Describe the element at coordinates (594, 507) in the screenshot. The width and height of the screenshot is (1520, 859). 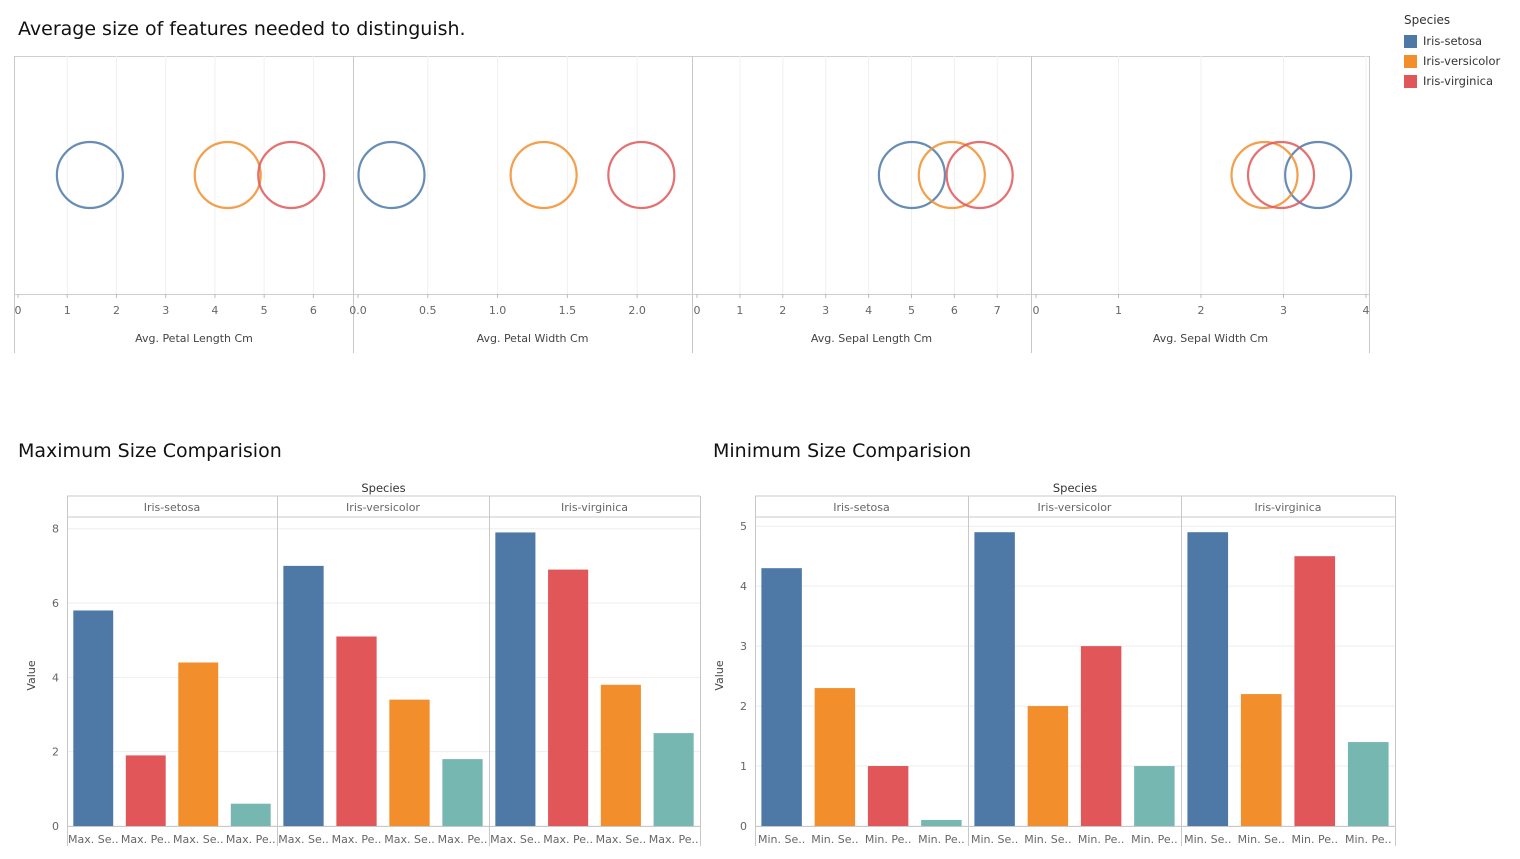
I see `group-label: Iris-virginica` at that location.